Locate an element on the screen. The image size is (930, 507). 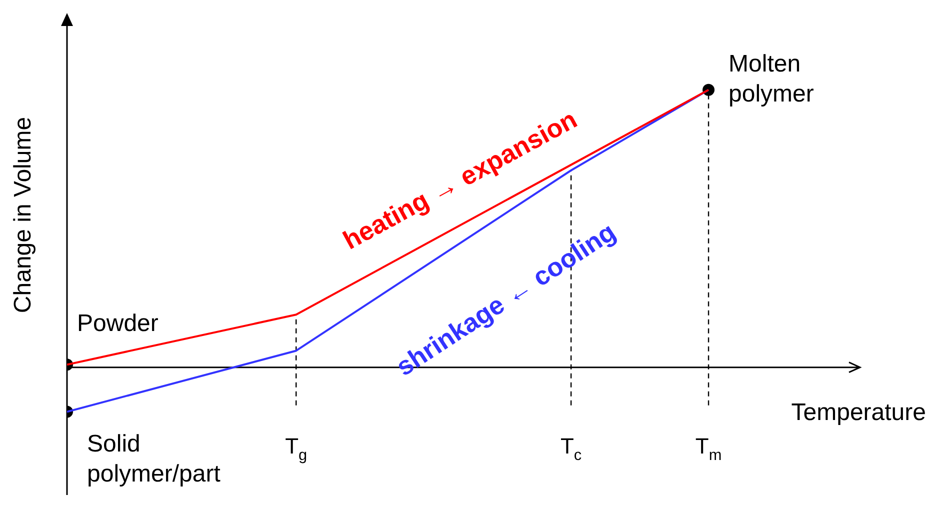
annotation: Powder is located at coordinates (117, 324).